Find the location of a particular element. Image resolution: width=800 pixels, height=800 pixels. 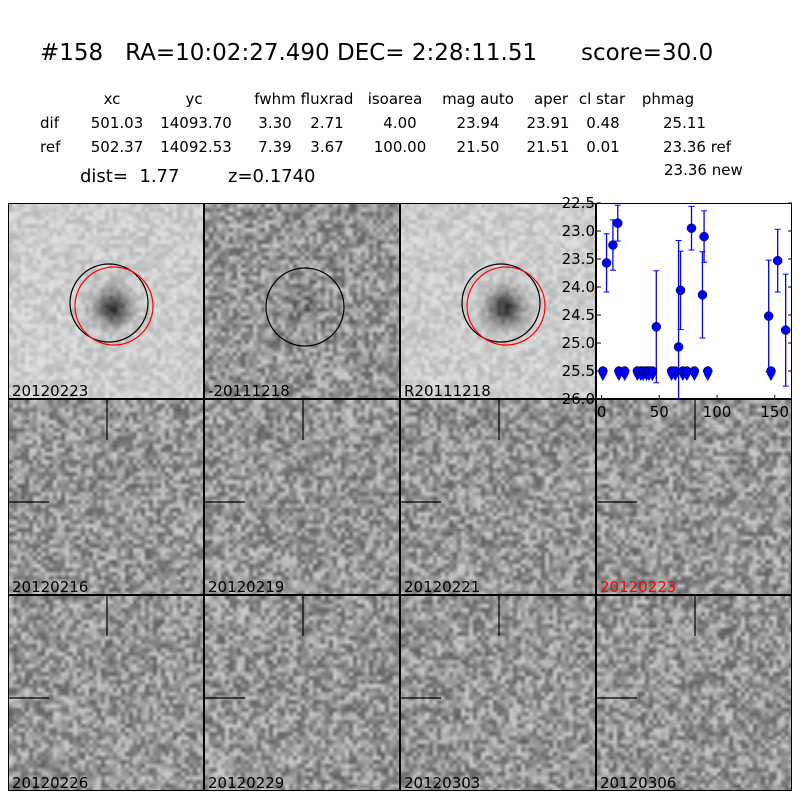

row-label-dif: dif is located at coordinates (49, 123).